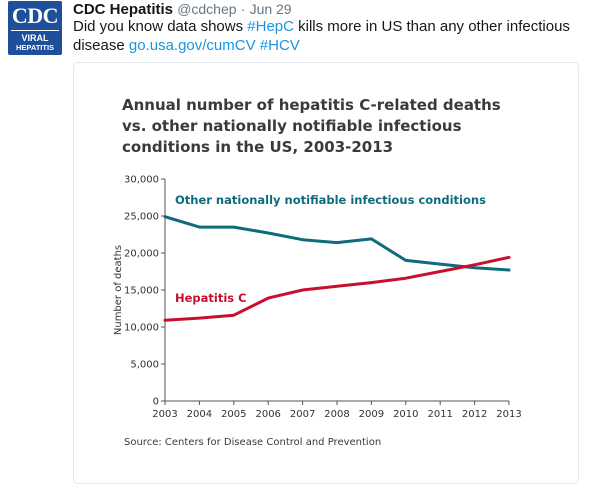 This screenshot has height=484, width=593. I want to click on logo-hepatitis-text: HEPATITIS, so click(35, 47).